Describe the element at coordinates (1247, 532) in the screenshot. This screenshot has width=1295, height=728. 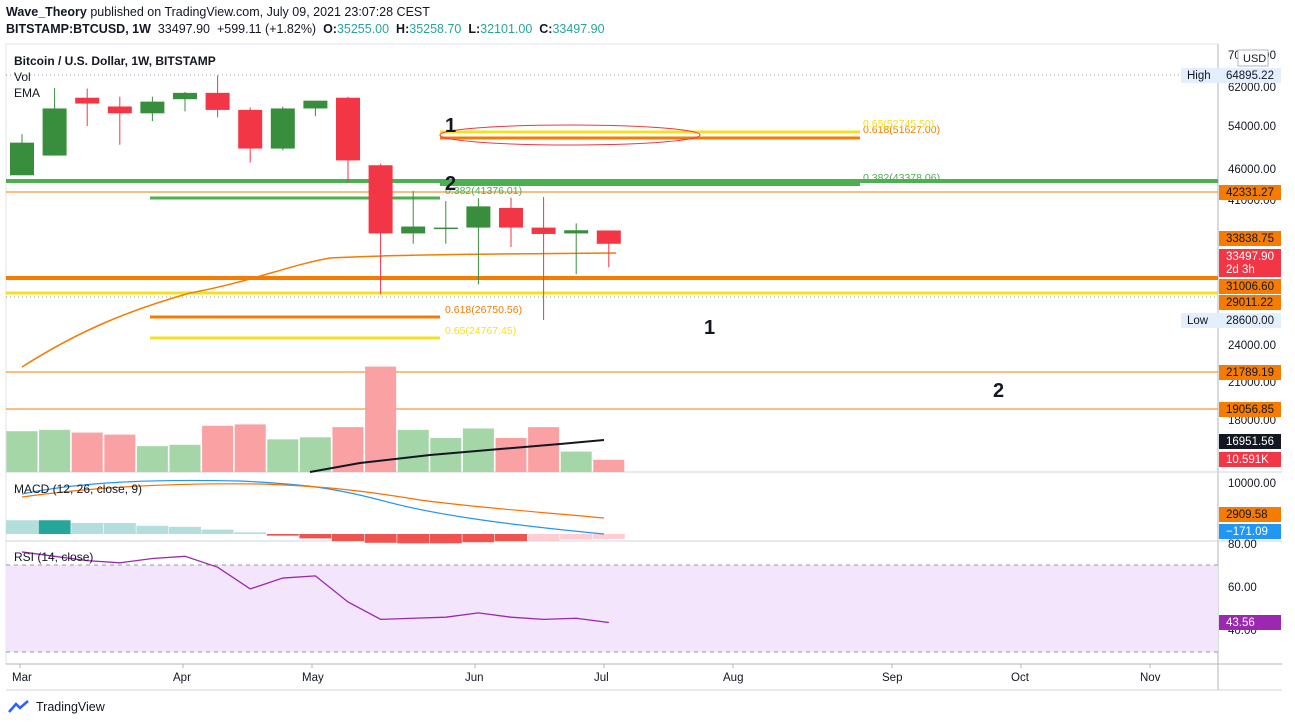
I see `price-axis-label: −171.09` at that location.